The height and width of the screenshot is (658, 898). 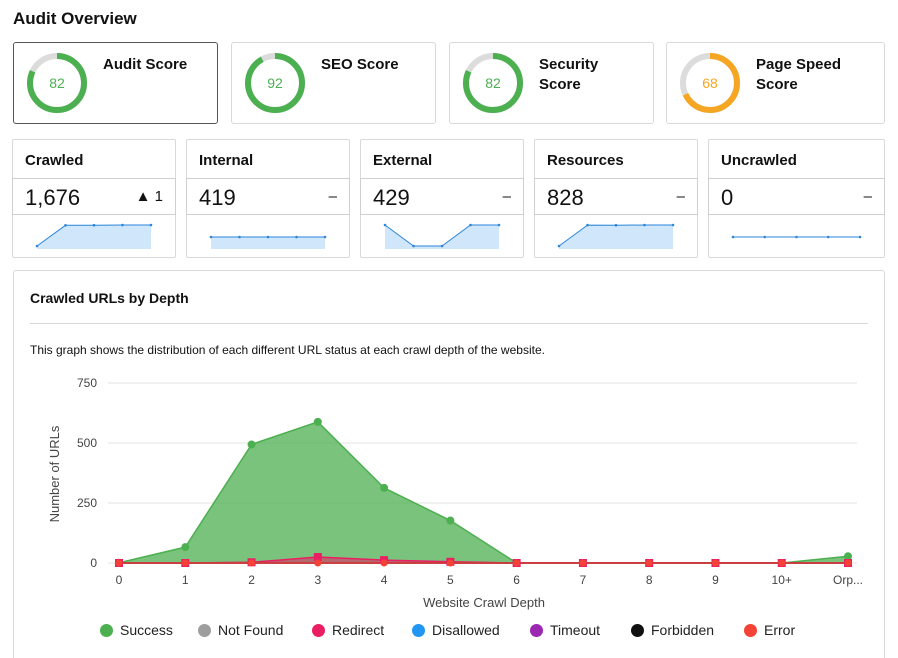 I want to click on x-axis-title: Website Crawl Depth, so click(x=484, y=602).